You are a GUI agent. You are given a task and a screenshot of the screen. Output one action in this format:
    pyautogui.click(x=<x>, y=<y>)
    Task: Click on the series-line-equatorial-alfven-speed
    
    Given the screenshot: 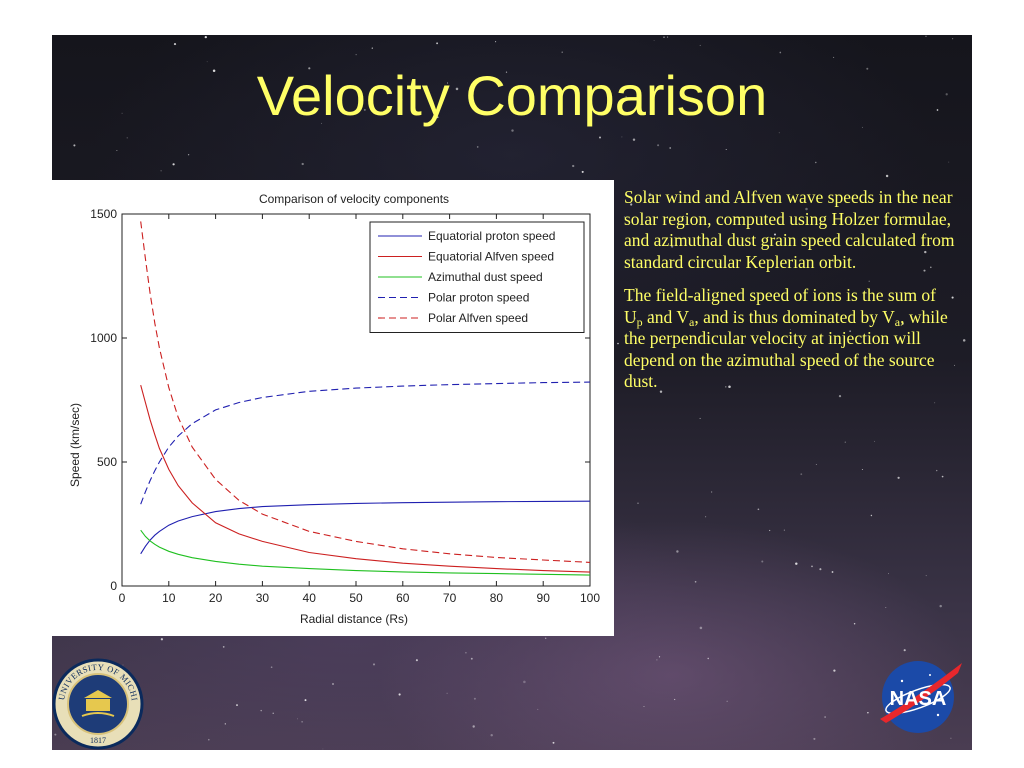 What is the action you would take?
    pyautogui.click(x=365, y=478)
    